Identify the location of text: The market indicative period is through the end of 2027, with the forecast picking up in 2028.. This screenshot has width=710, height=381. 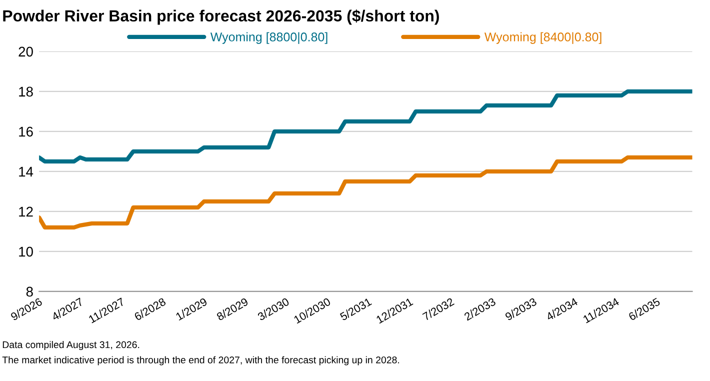
(201, 361).